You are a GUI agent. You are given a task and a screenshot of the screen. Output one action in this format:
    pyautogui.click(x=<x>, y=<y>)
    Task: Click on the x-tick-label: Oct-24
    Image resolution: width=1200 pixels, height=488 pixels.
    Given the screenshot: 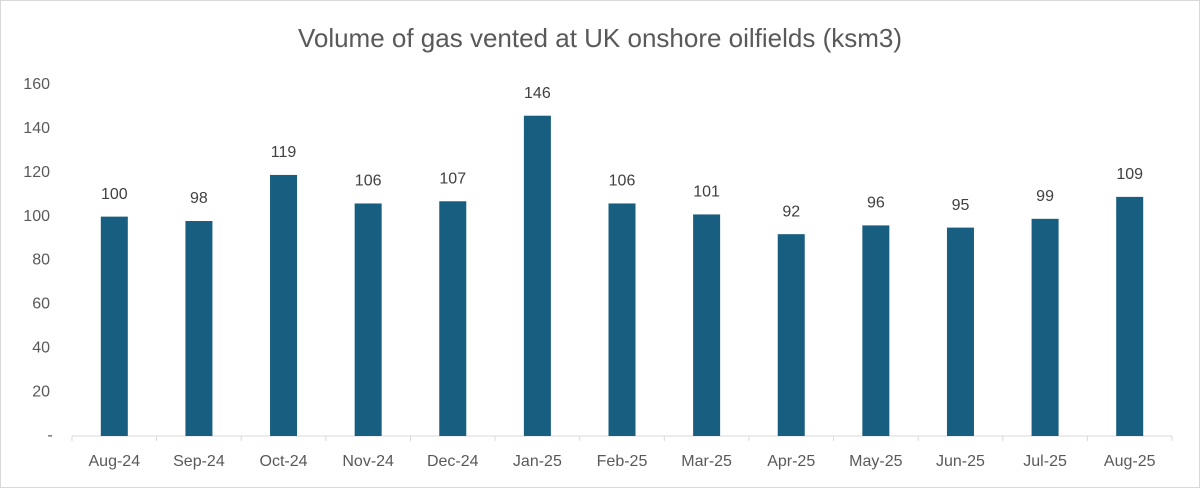 What is the action you would take?
    pyautogui.click(x=284, y=461)
    